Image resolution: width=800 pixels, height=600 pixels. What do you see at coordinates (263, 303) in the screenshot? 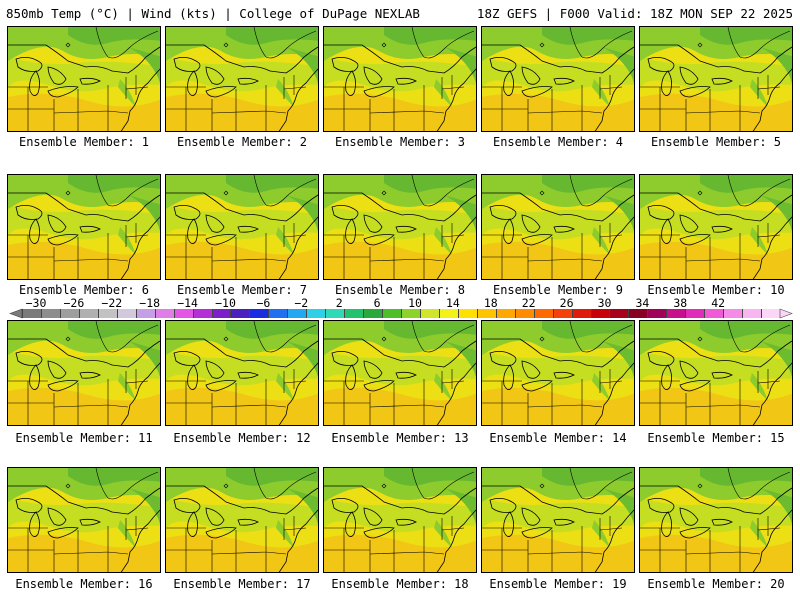
I see `colorbar-tick-label: −6` at bounding box center [263, 303].